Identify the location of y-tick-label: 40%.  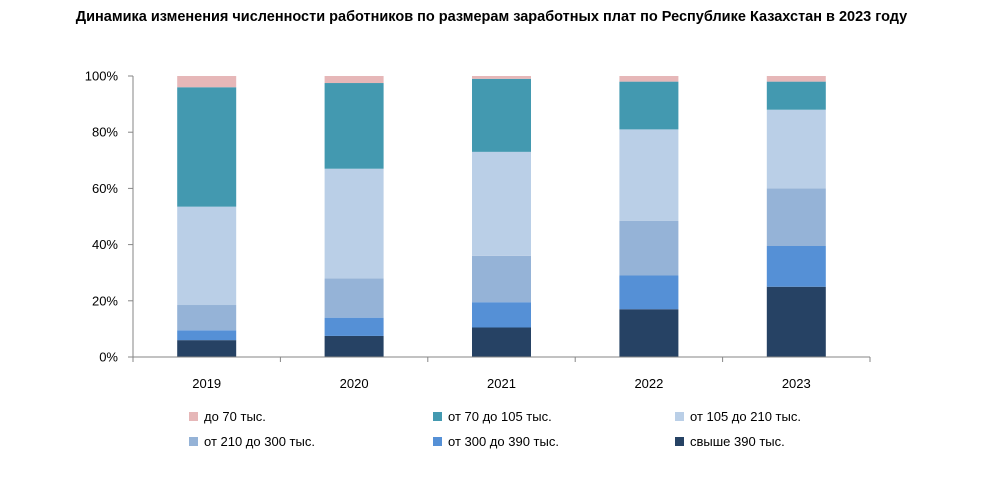
(105, 244).